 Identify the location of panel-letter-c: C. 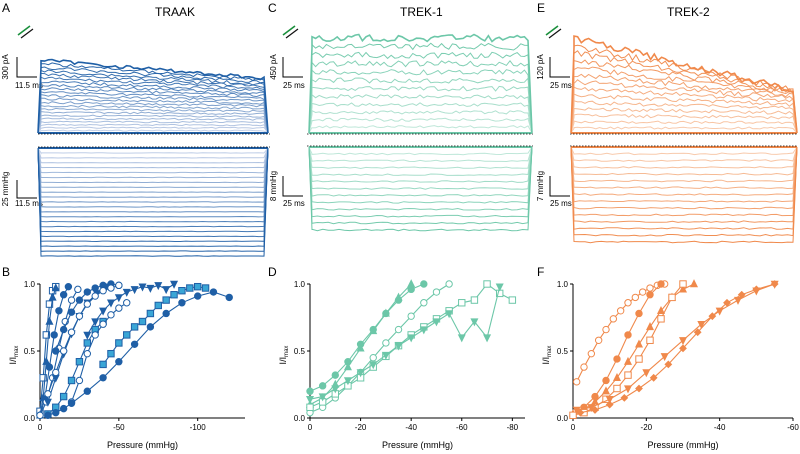
(272, 8).